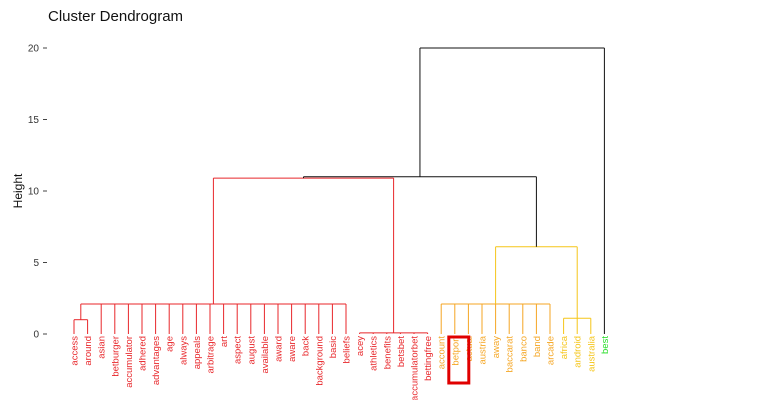 The image size is (764, 400). Describe the element at coordinates (34, 192) in the screenshot. I see `y-tick-label: 10` at that location.